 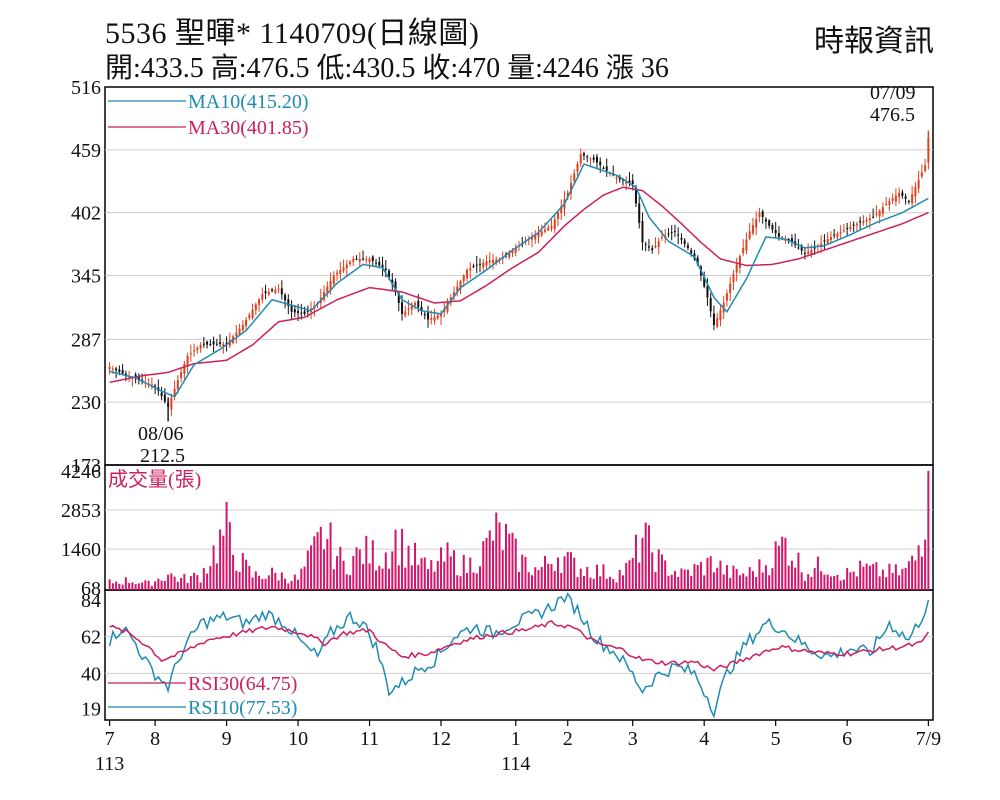 What do you see at coordinates (155, 739) in the screenshot?
I see `x-tick-label: 8` at bounding box center [155, 739].